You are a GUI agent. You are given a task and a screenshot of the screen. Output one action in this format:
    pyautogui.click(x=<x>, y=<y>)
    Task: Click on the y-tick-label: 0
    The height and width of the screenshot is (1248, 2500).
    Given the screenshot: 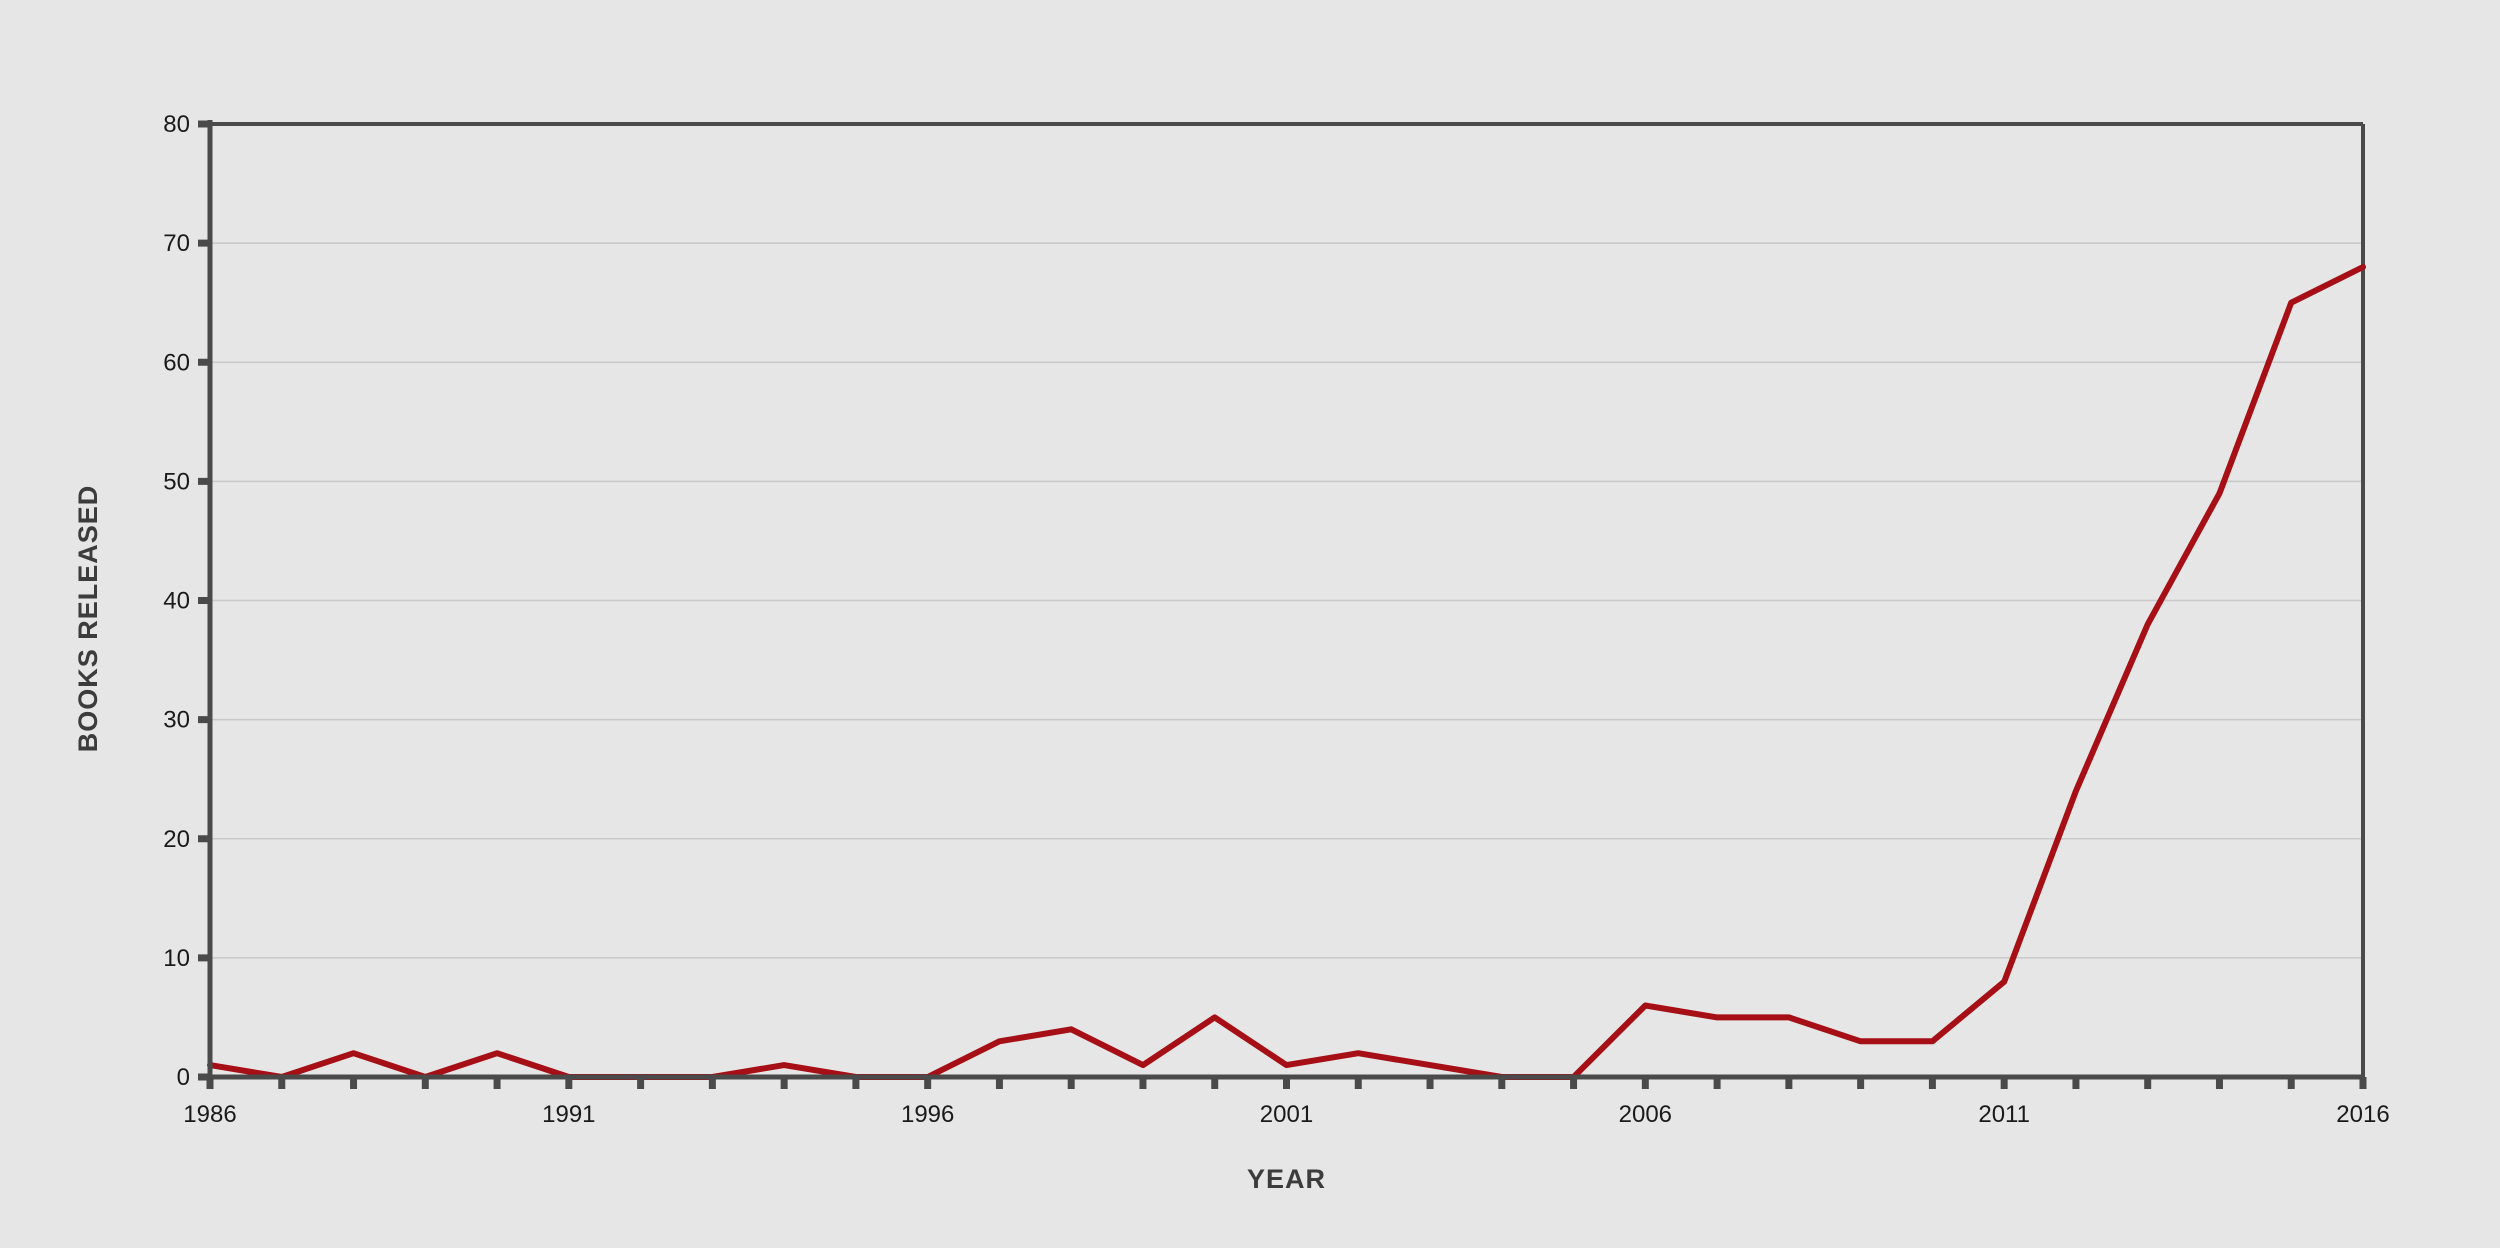 What is the action you would take?
    pyautogui.click(x=183, y=1077)
    